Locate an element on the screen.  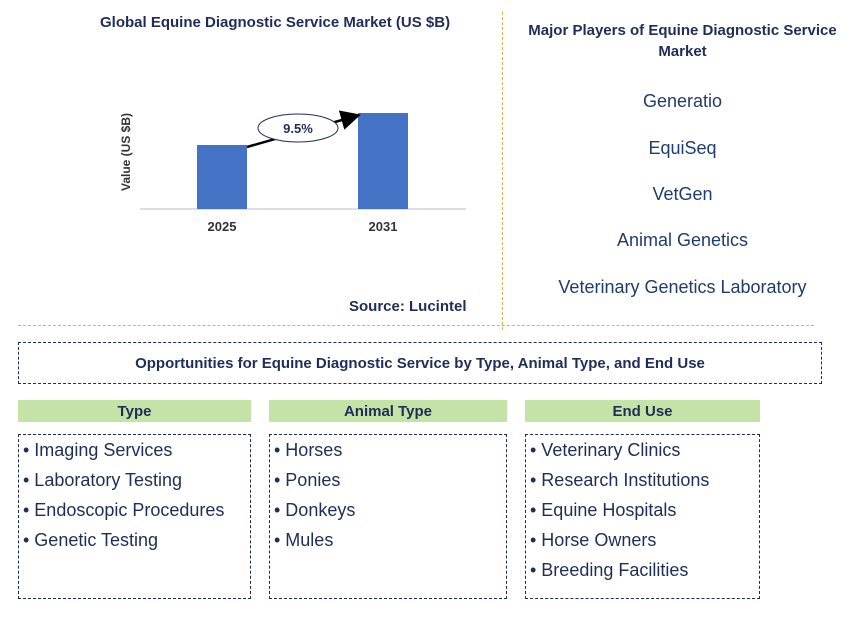
column-header: End Use is located at coordinates (642, 411).